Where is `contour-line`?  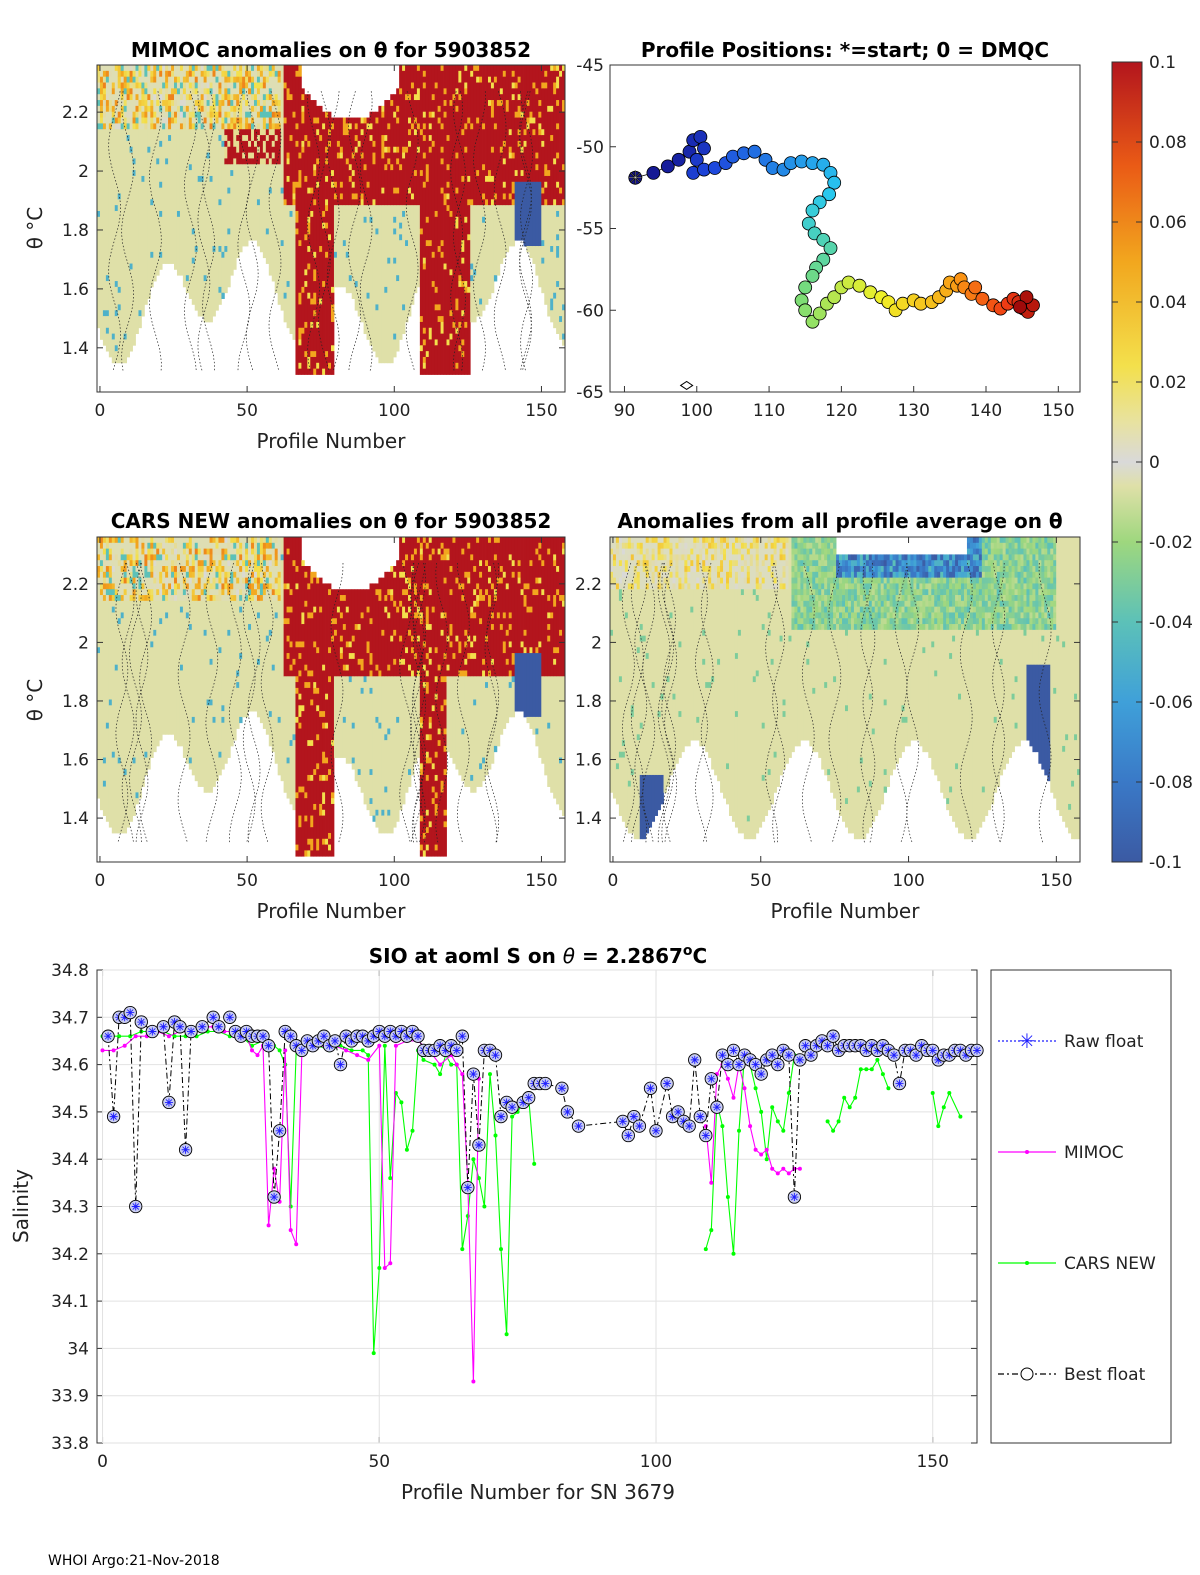 contour-line is located at coordinates (419, 703).